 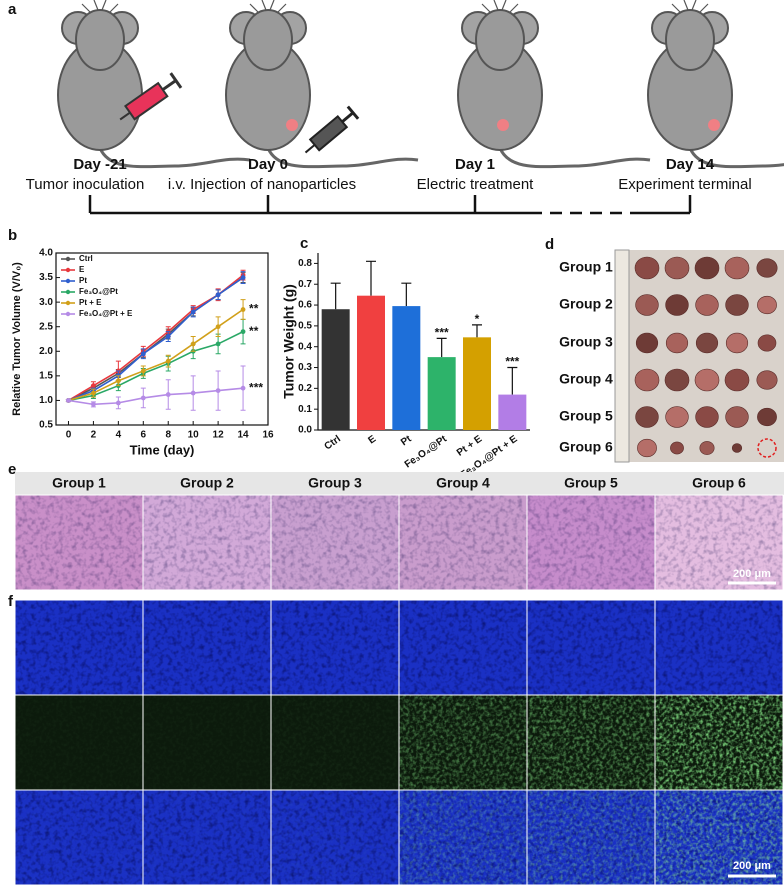 I want to click on x-tick-label: Ctrl, so click(x=332, y=442).